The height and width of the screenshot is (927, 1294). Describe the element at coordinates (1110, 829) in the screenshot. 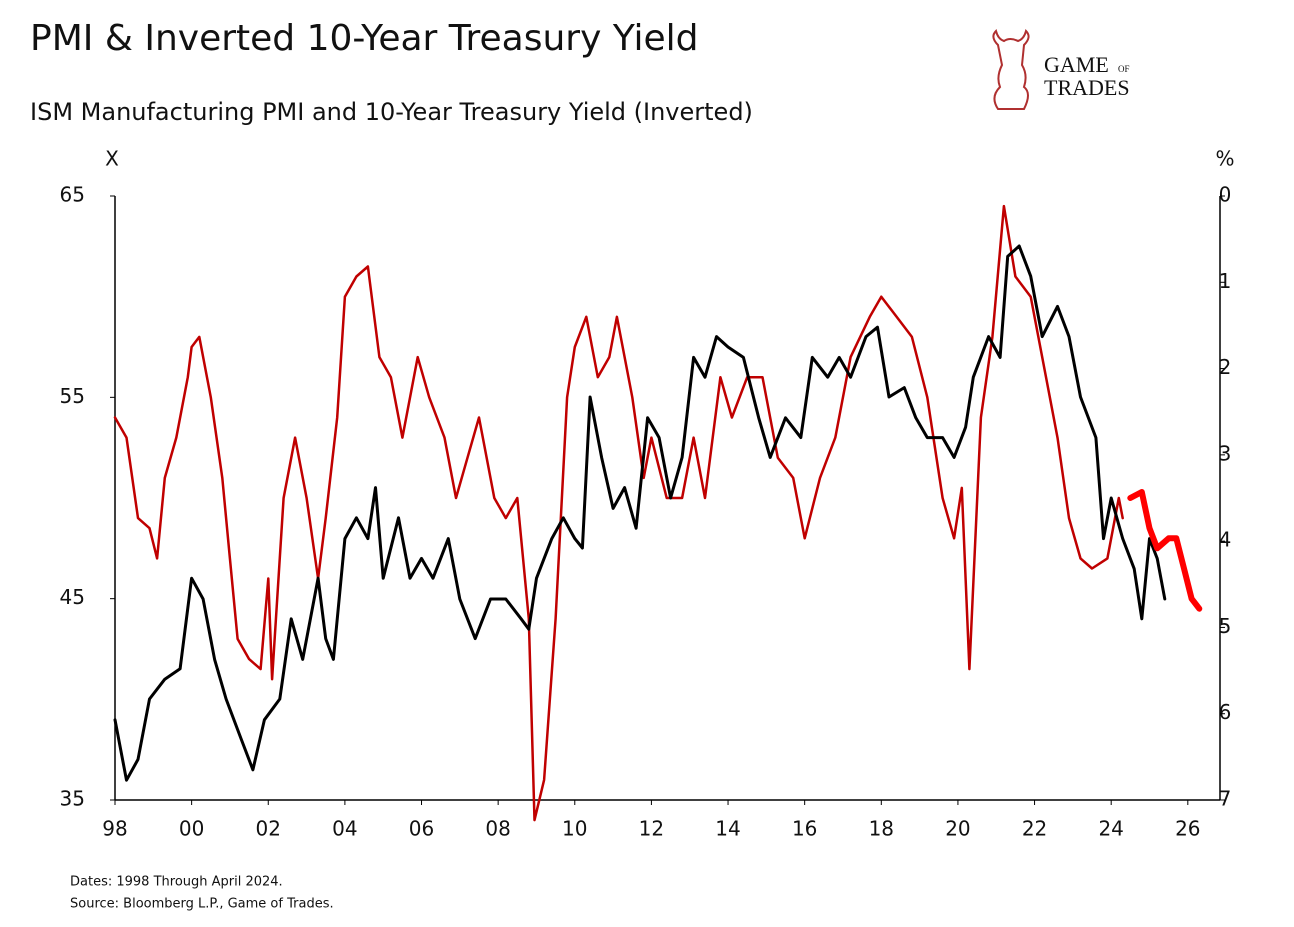

I see `x-tick-label: 24` at that location.